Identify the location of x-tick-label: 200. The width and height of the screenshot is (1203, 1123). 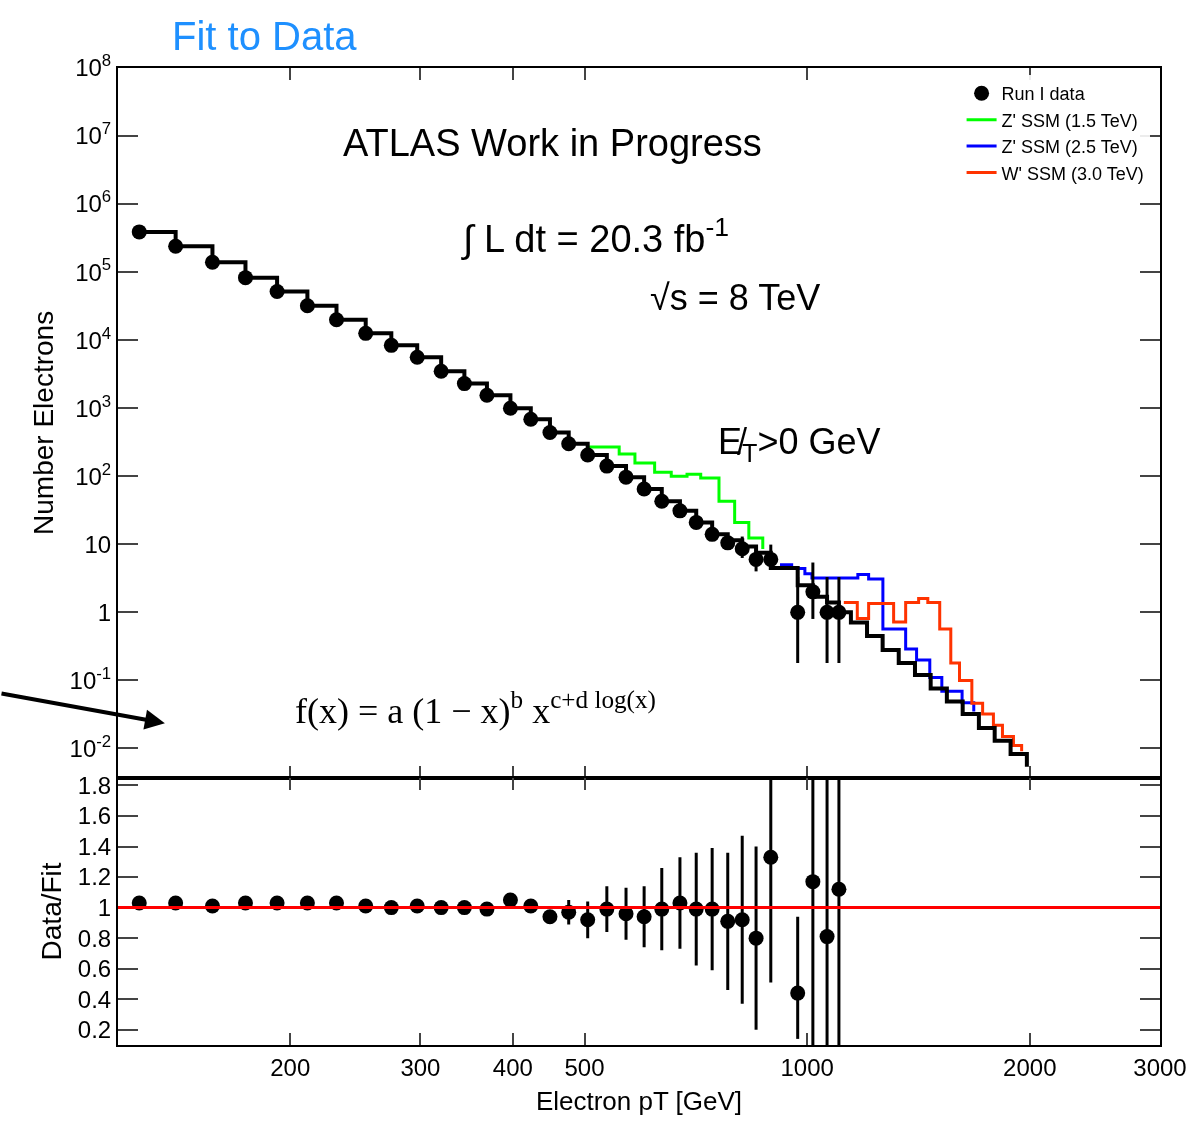
(290, 1067).